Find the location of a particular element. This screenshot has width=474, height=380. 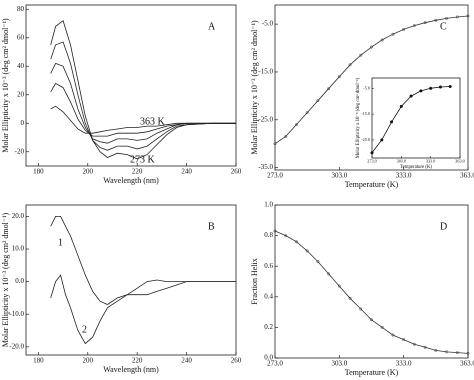

y-tick-label: 0.4 is located at coordinates (268, 296).